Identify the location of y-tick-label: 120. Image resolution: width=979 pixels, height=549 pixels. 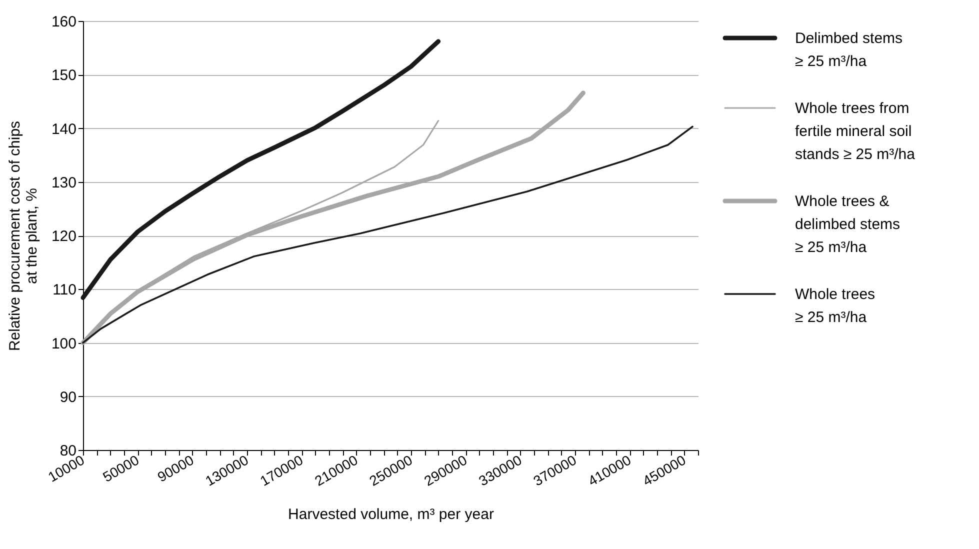
(63, 236).